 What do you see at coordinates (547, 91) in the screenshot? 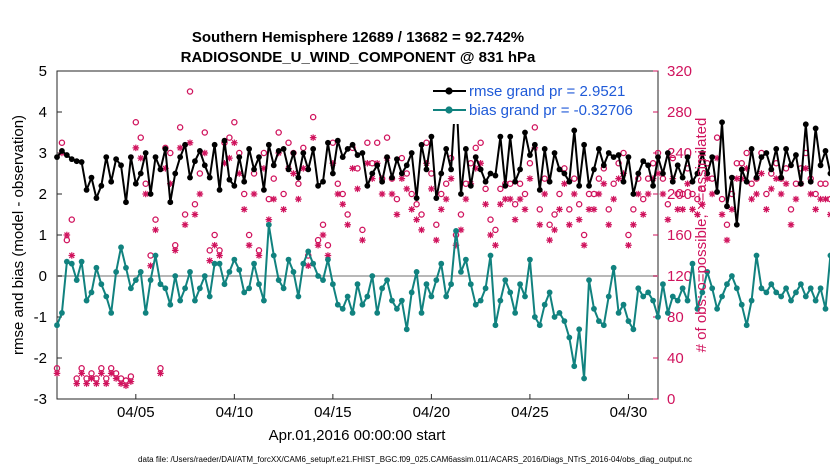
I see `legend-rmse-label: rmse grand pr = 2.9521` at bounding box center [547, 91].